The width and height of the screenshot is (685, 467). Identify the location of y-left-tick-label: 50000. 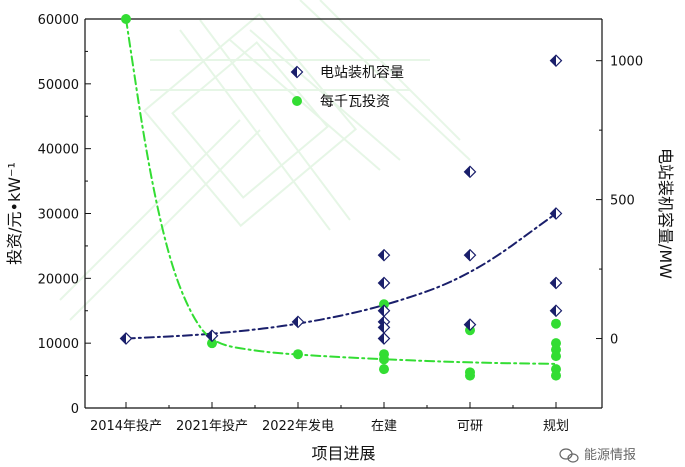
(58, 85).